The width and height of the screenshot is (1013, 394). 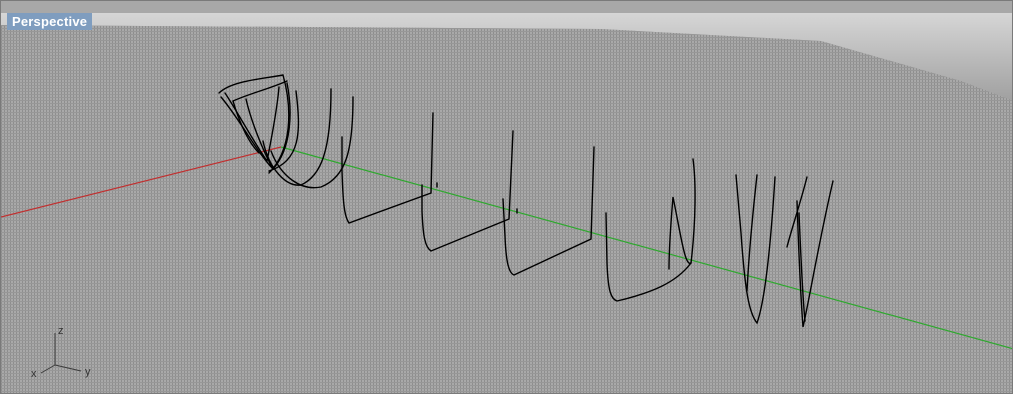 What do you see at coordinates (61, 331) in the screenshot?
I see `gizmo-z-label: z` at bounding box center [61, 331].